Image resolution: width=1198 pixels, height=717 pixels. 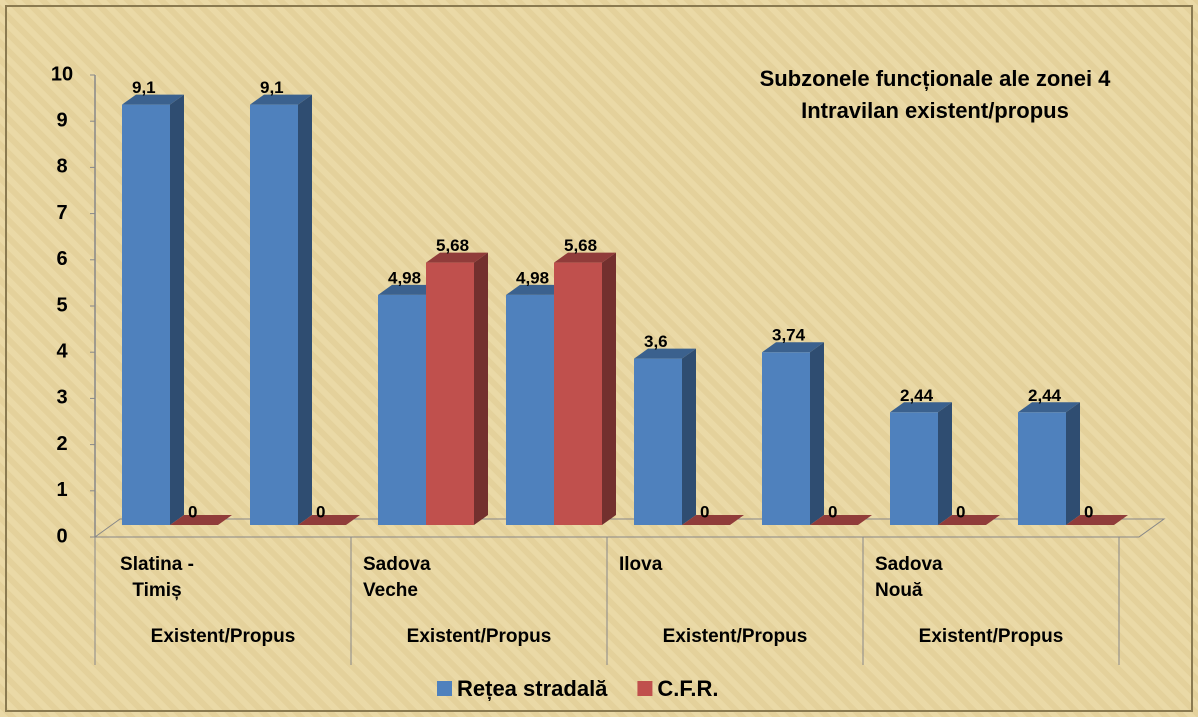 I want to click on y-tick-label: 4, so click(x=62, y=351).